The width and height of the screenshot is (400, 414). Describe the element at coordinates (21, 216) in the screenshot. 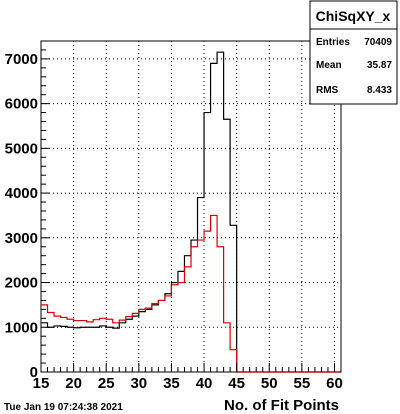

I see `y-tick-labels: 0 1000 2000 3000 4000 5000 6000 7000` at that location.